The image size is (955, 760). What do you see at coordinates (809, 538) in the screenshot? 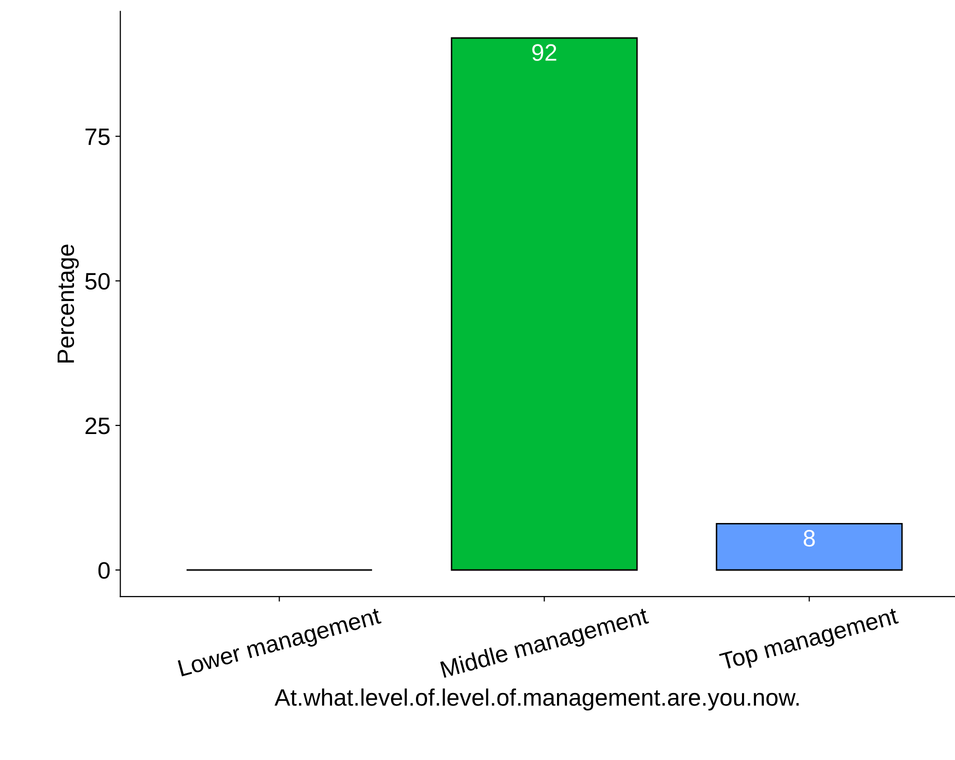
I see `data-label: 8` at bounding box center [809, 538].